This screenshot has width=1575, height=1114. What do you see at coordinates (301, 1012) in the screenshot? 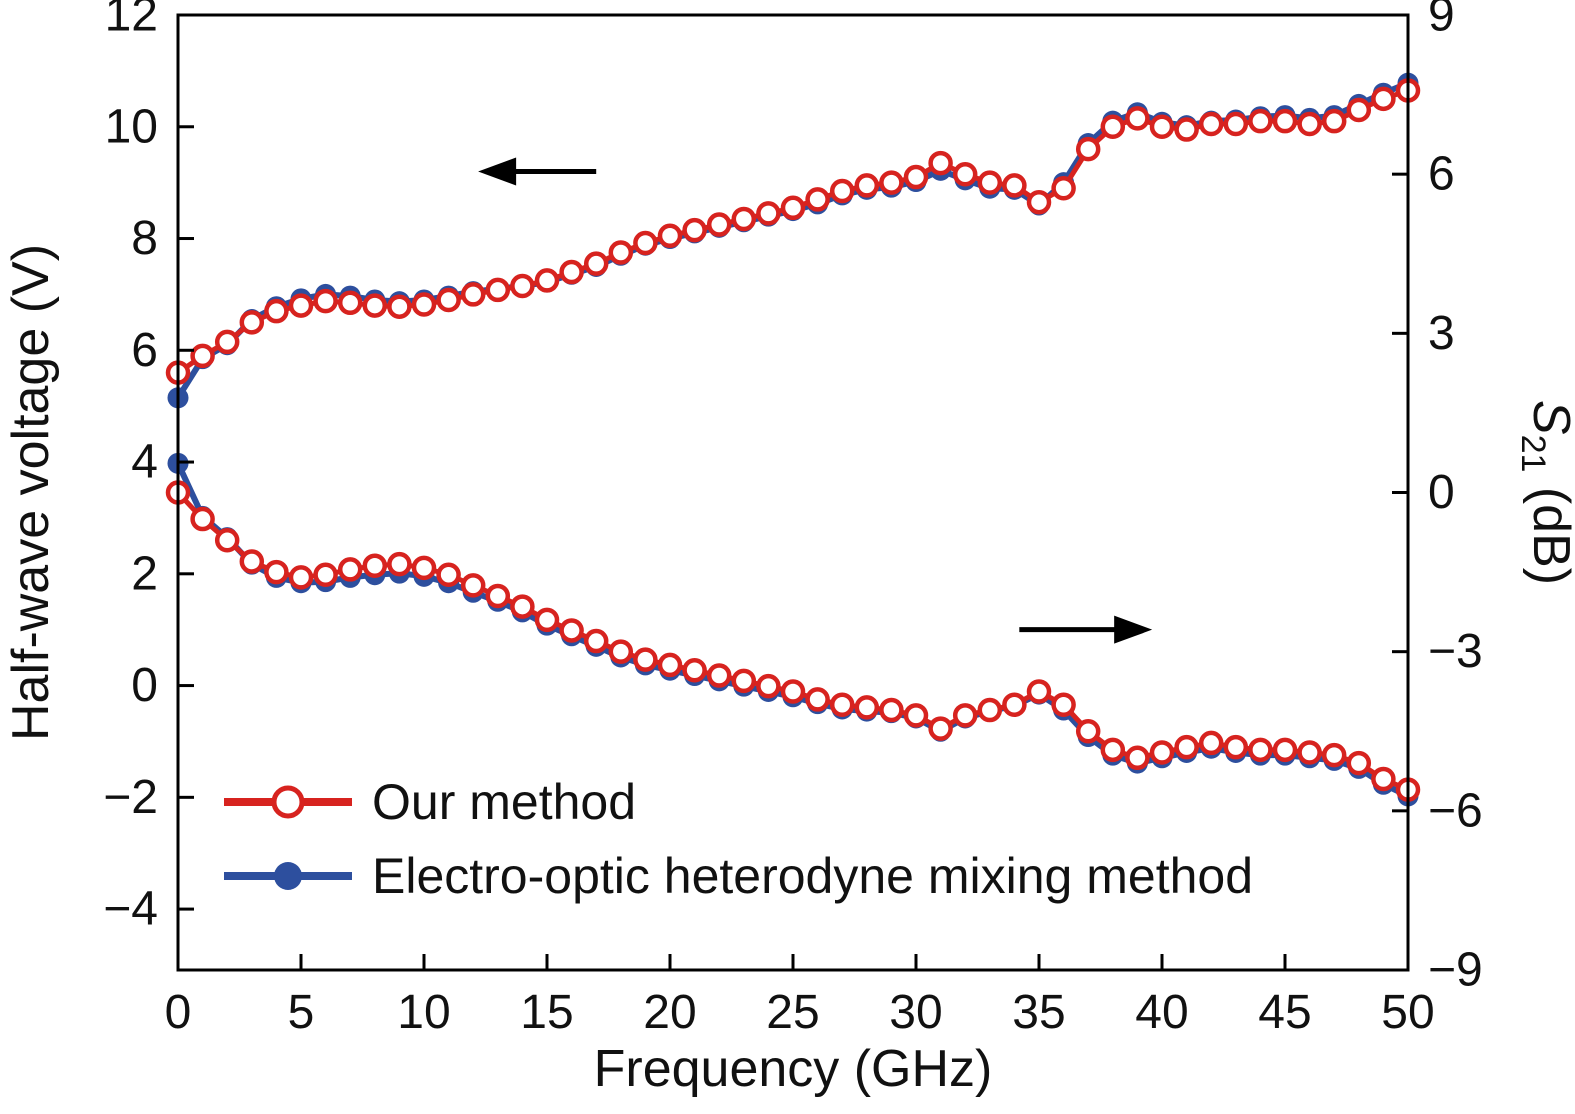
I see `x-axis-tick-label: 5` at bounding box center [301, 1012].